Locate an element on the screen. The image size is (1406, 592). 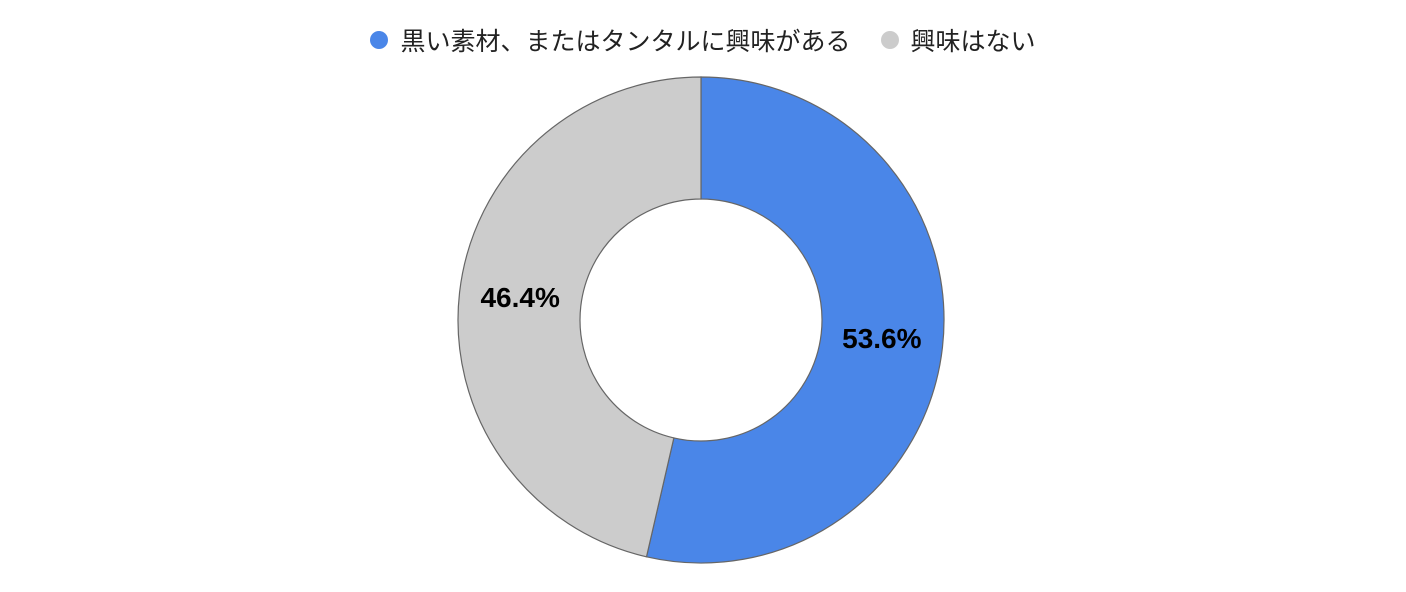
legend-item: 興味はない is located at coordinates (958, 40).